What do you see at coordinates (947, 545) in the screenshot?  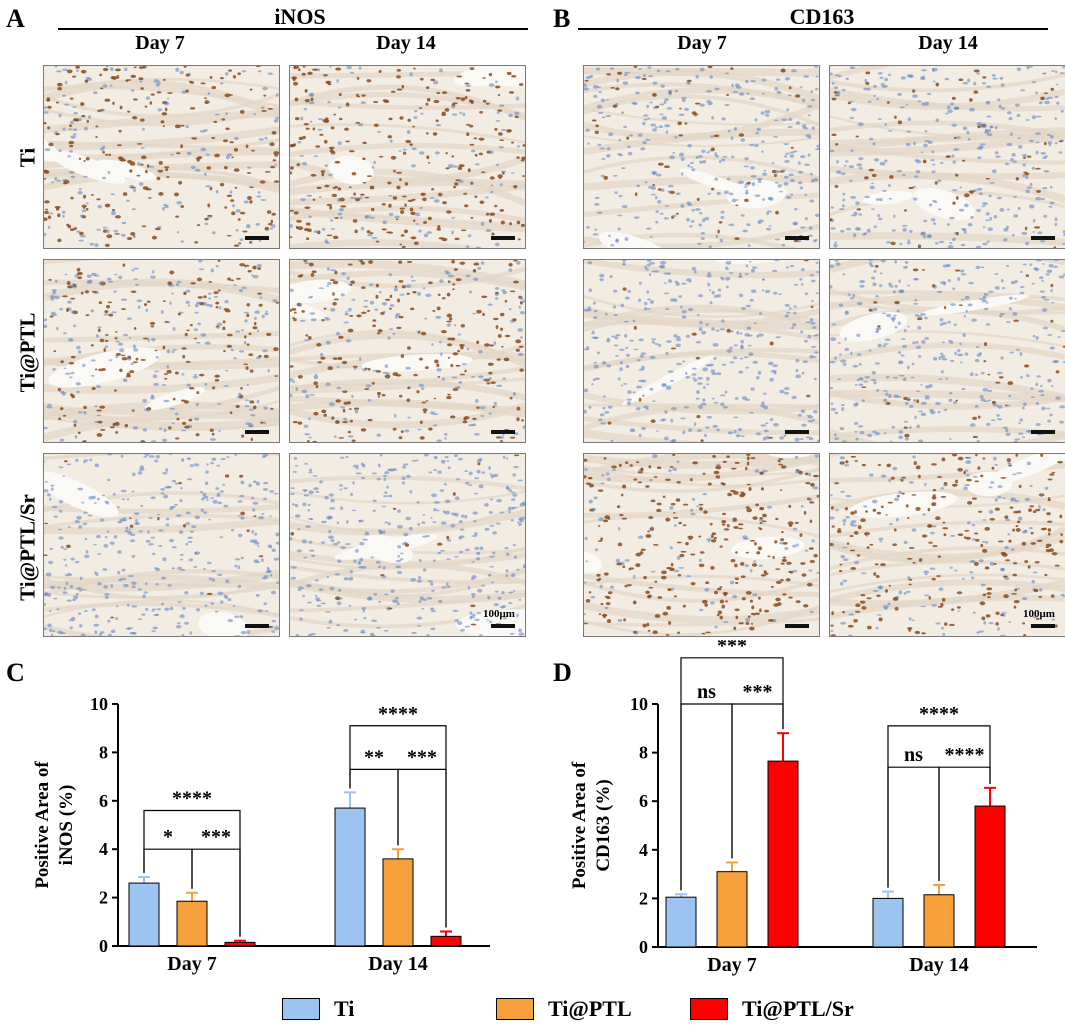 I see `micrograph-b-ti-ptl-sr-day14: 100μm` at bounding box center [947, 545].